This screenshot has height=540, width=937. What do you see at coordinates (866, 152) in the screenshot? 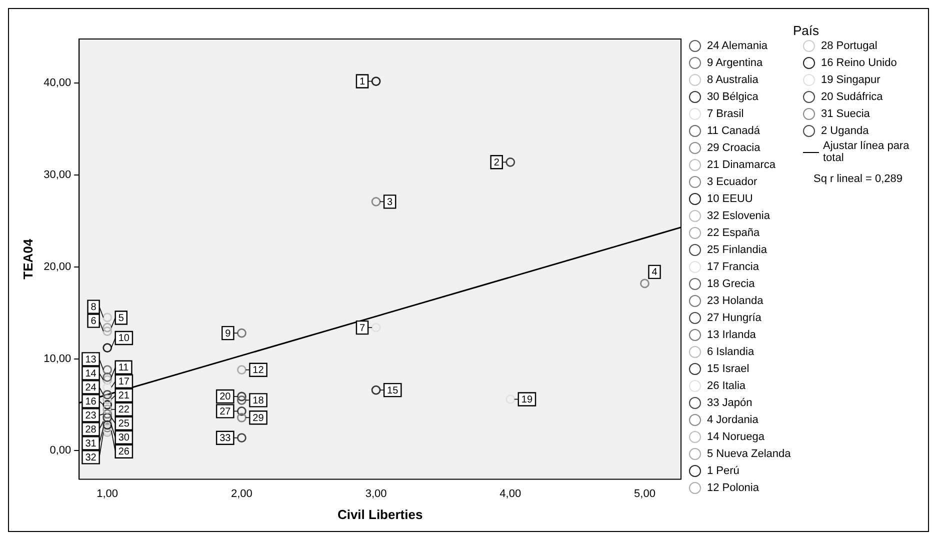
I see `legend-label: Ajustar línea para total` at bounding box center [866, 152].